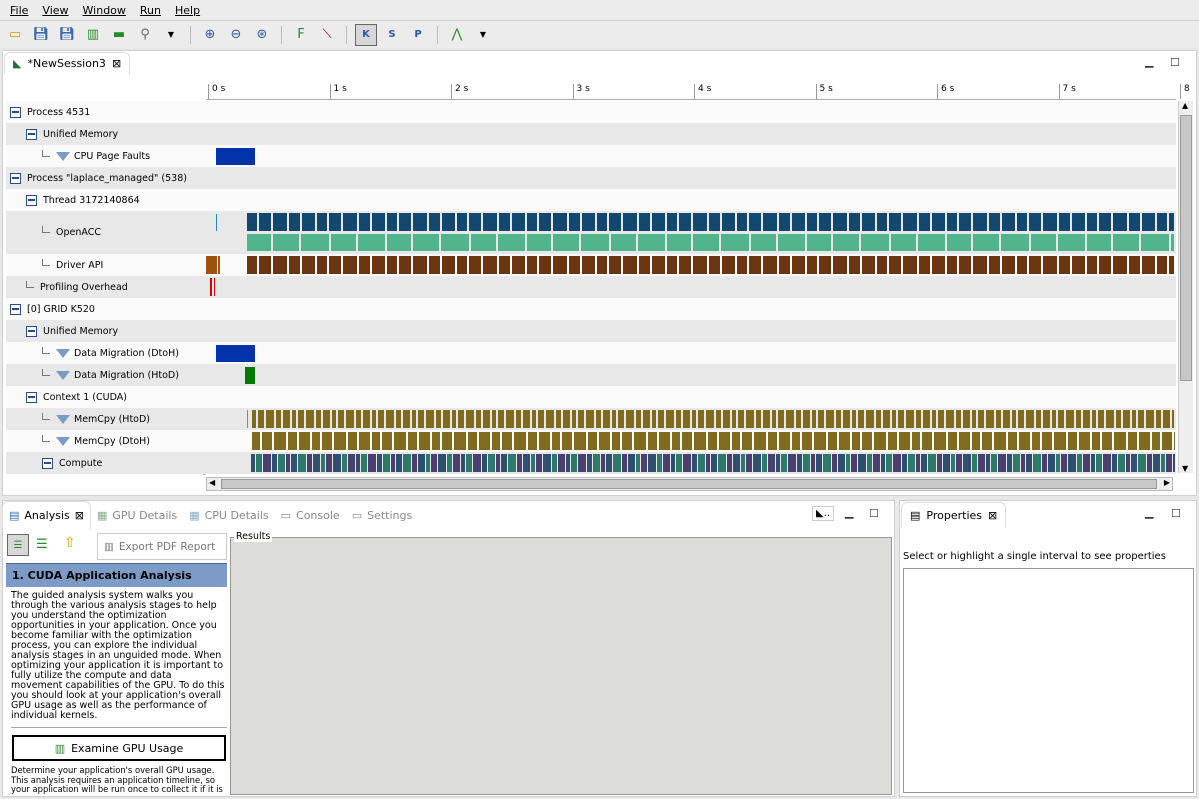 Image resolution: width=1199 pixels, height=799 pixels. What do you see at coordinates (116, 63) in the screenshot?
I see `close-icon: ⊠` at bounding box center [116, 63].